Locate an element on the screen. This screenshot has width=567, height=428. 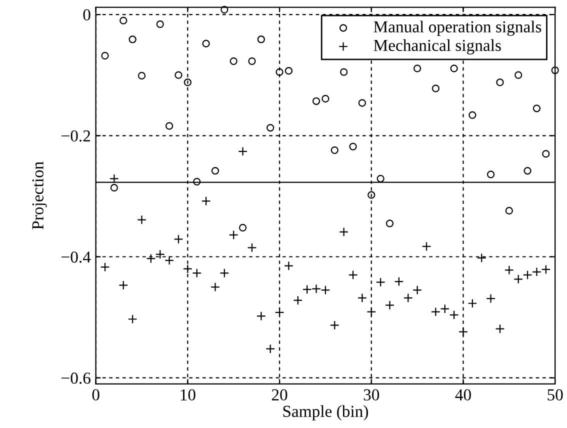
y-tick-label: −0.4 is located at coordinates (76, 257).